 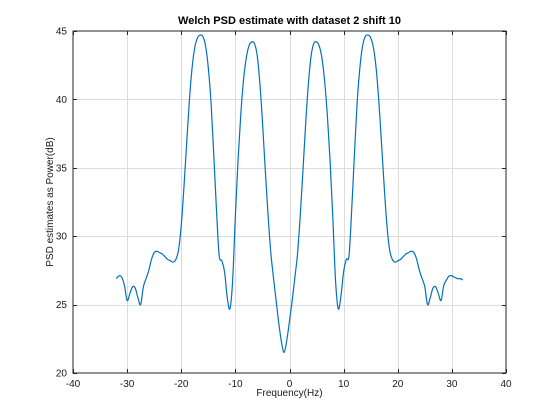 I want to click on x-tick-label: 10, so click(x=344, y=384).